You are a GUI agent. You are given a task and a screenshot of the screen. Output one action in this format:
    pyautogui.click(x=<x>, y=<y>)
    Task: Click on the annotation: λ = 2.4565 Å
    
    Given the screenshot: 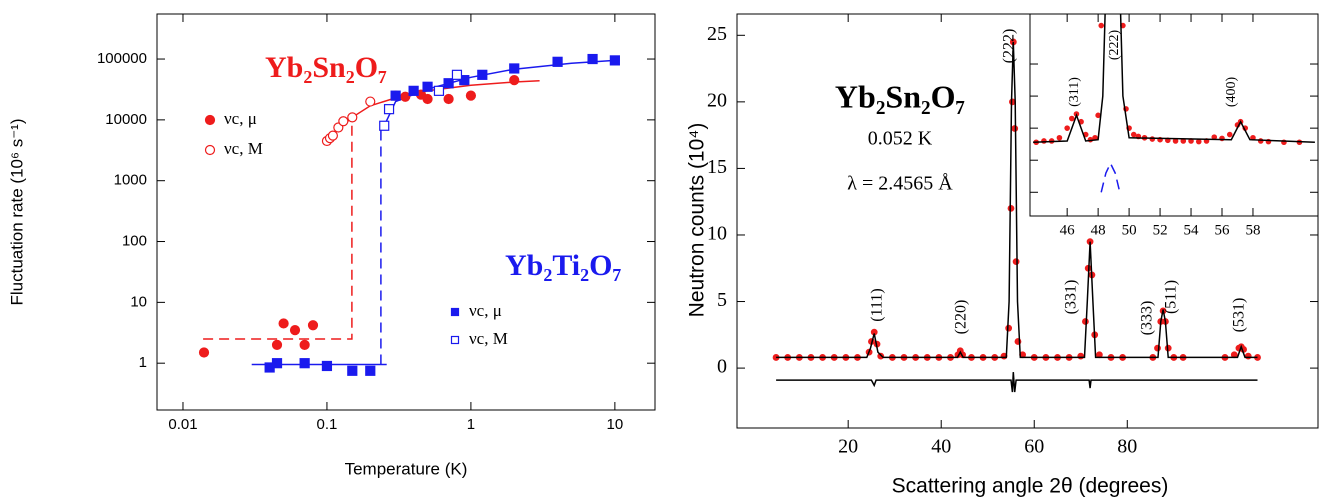 What is the action you would take?
    pyautogui.click(x=900, y=184)
    